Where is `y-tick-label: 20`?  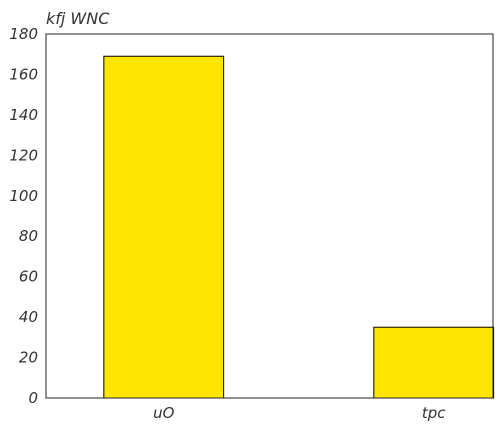
y-tick-label: 20 is located at coordinates (28, 358).